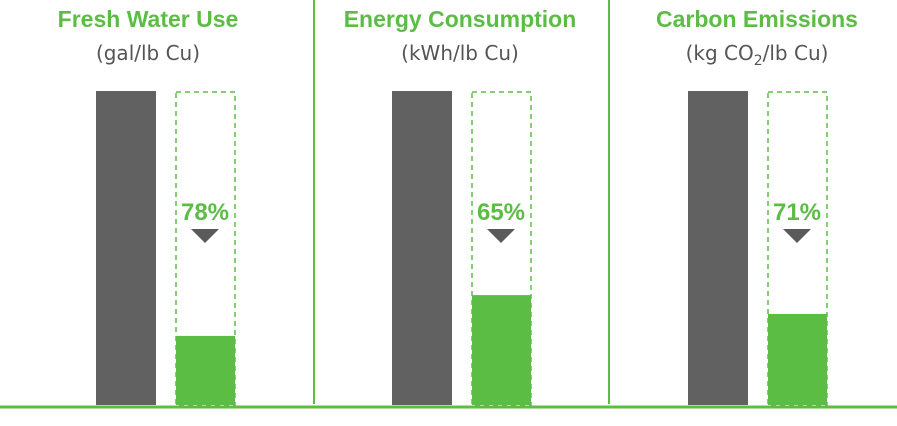 The width and height of the screenshot is (897, 426). Describe the element at coordinates (148, 53) in the screenshot. I see `panel-unit-fresh-water: (gal/lb Cu)` at that location.